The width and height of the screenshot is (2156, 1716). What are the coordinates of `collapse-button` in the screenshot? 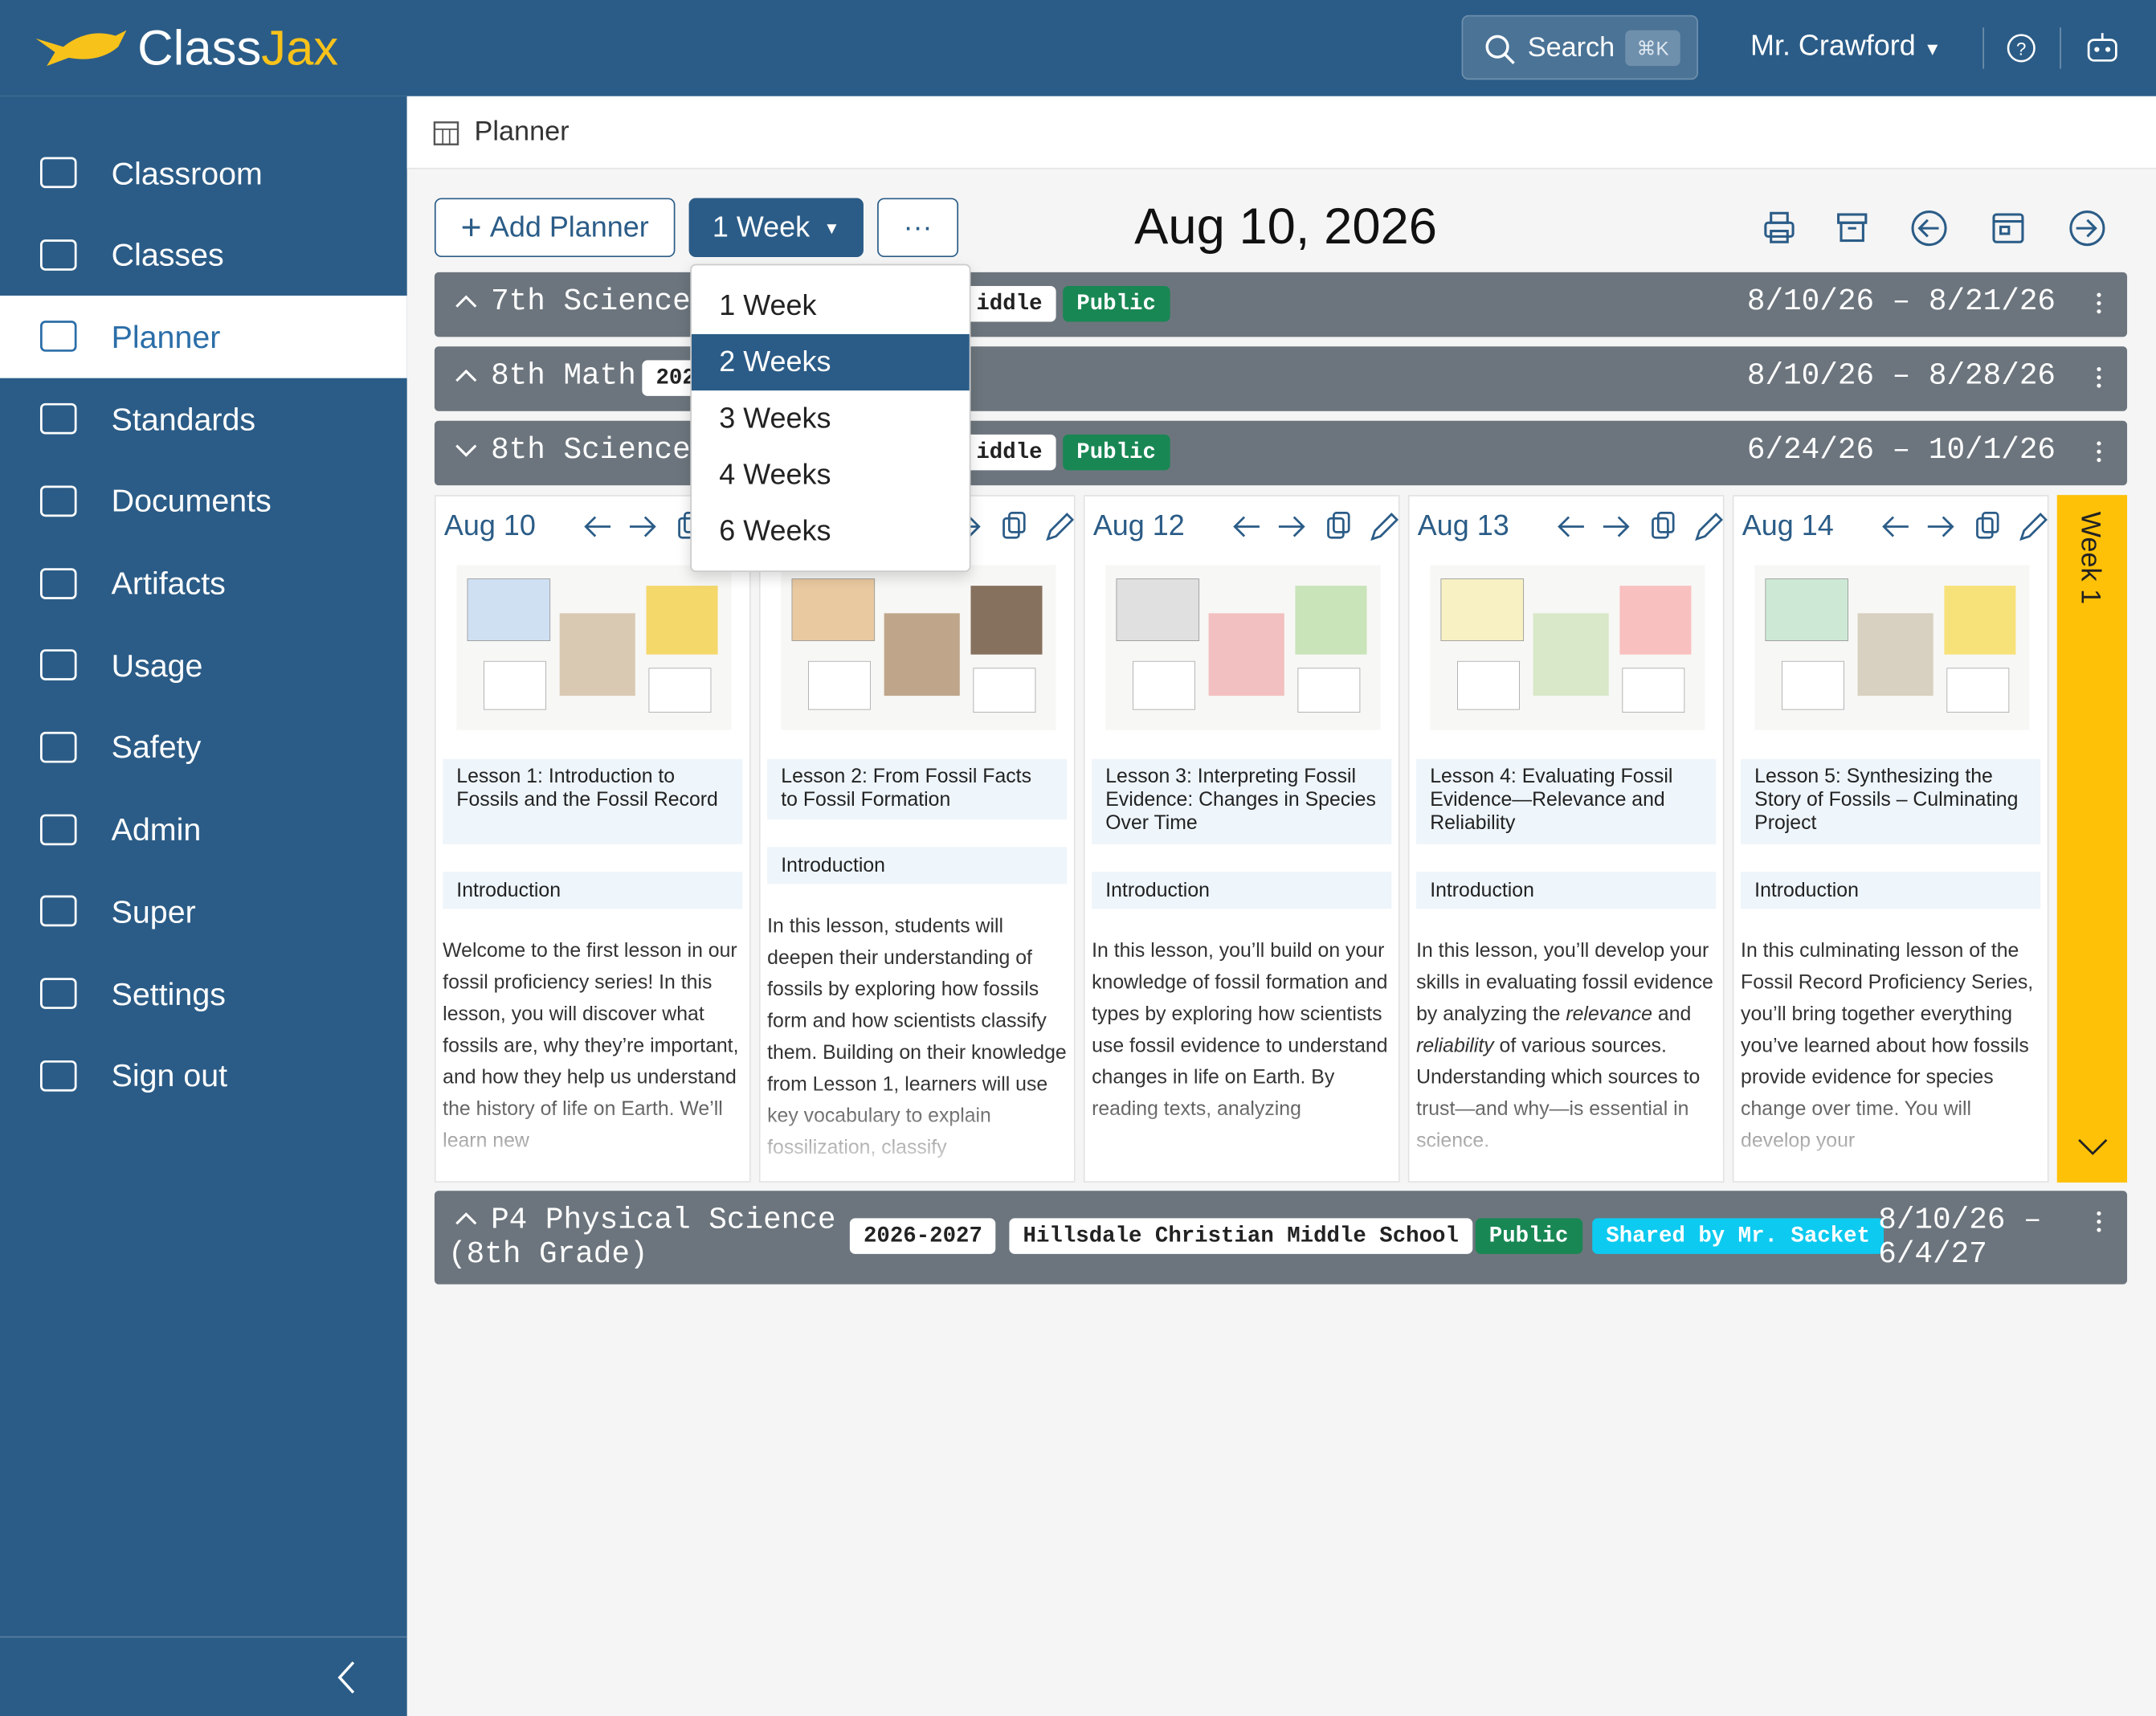 It's located at (346, 1678).